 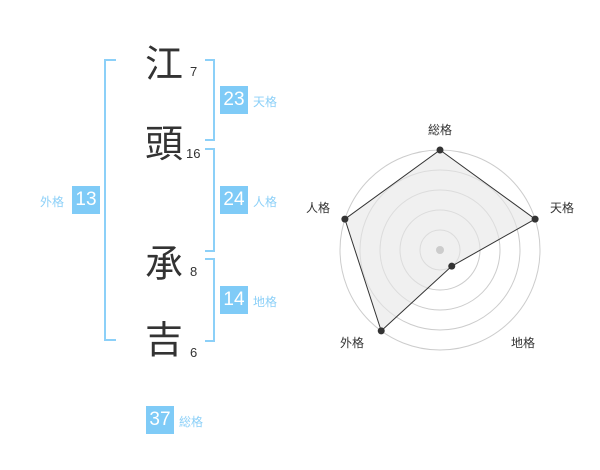 I want to click on axis-label: 総格, so click(x=440, y=129).